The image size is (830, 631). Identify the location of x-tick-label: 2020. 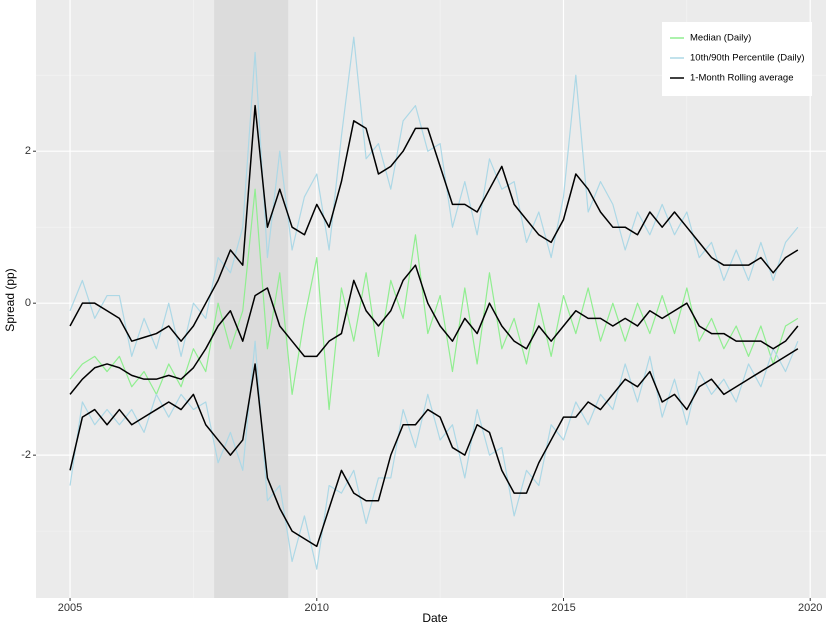
(810, 608).